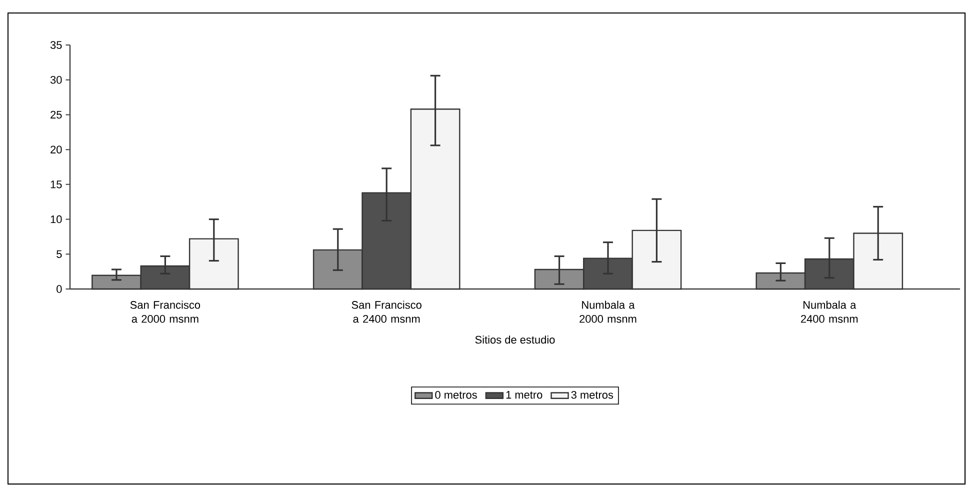 The image size is (966, 485). What do you see at coordinates (56, 45) in the screenshot?
I see `y-tick-label: 35` at bounding box center [56, 45].